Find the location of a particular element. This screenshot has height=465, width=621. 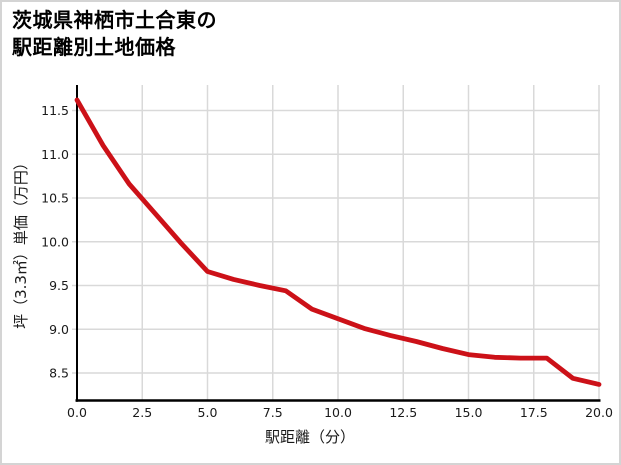

y-tick-label: 10.5 is located at coordinates (55, 198).